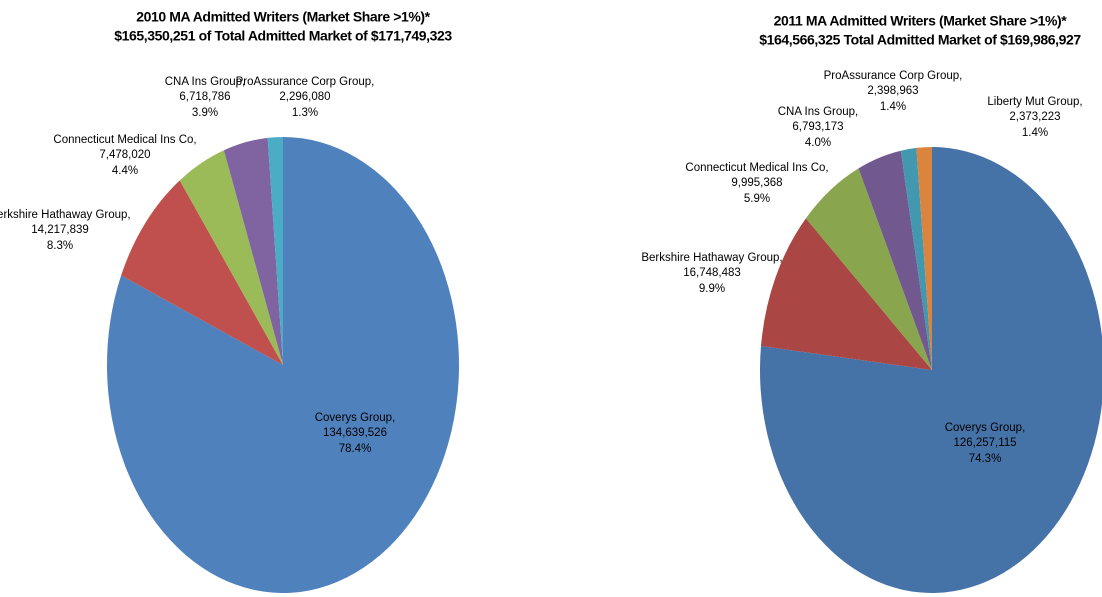 This screenshot has height=597, width=1102. I want to click on slice-value: 2,296,080, so click(304, 97).